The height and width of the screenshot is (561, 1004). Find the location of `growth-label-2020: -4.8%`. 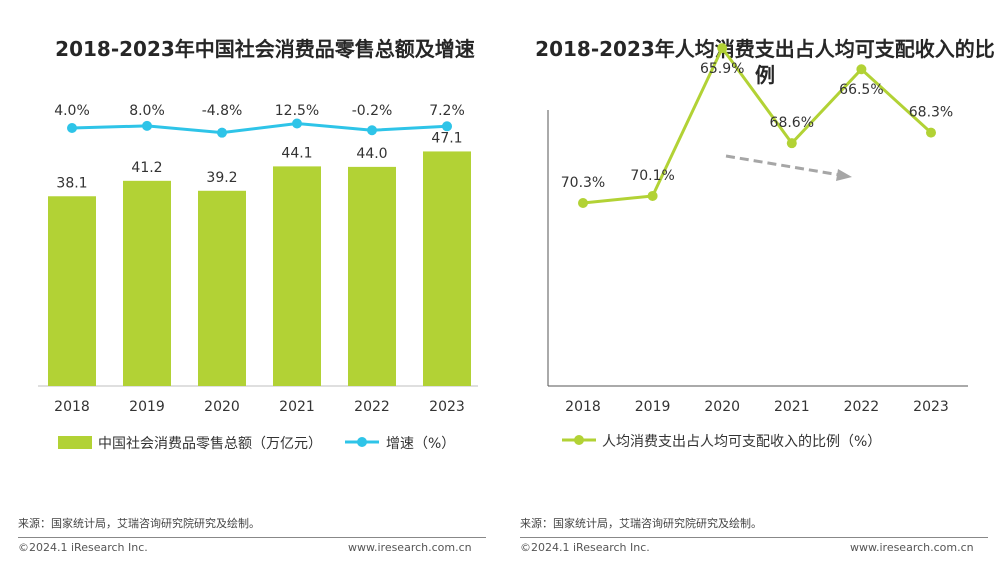

growth-label-2020: -4.8% is located at coordinates (222, 111).